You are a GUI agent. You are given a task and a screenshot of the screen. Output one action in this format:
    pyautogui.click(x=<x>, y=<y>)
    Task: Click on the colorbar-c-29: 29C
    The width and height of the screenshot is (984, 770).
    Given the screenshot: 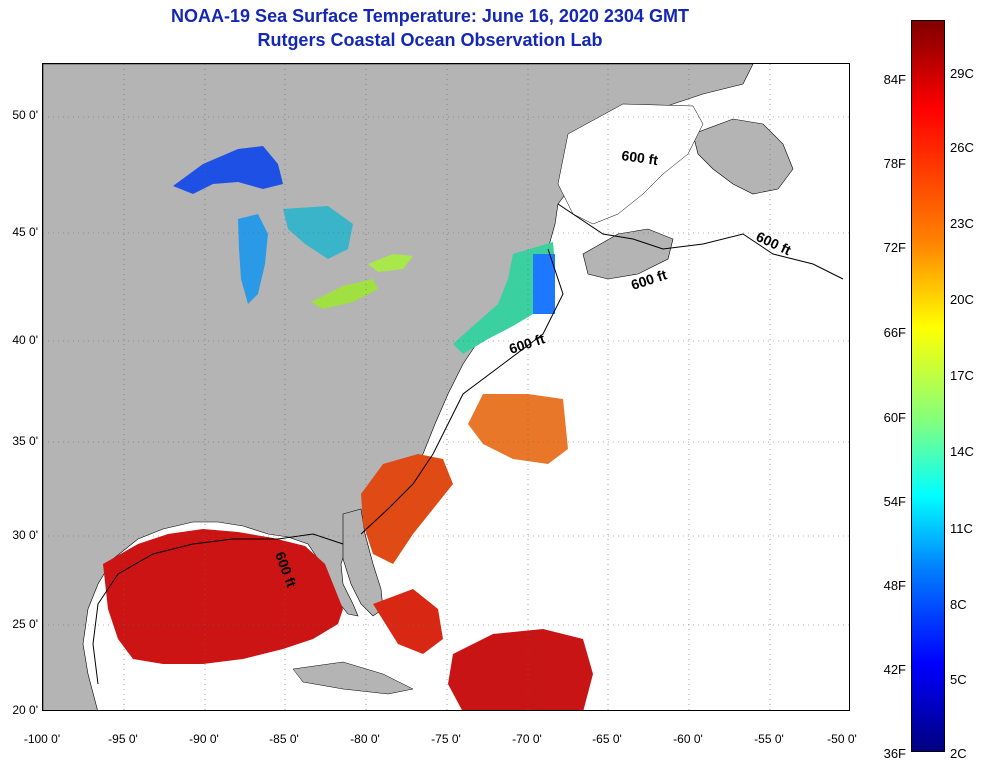 What is the action you would take?
    pyautogui.click(x=962, y=73)
    